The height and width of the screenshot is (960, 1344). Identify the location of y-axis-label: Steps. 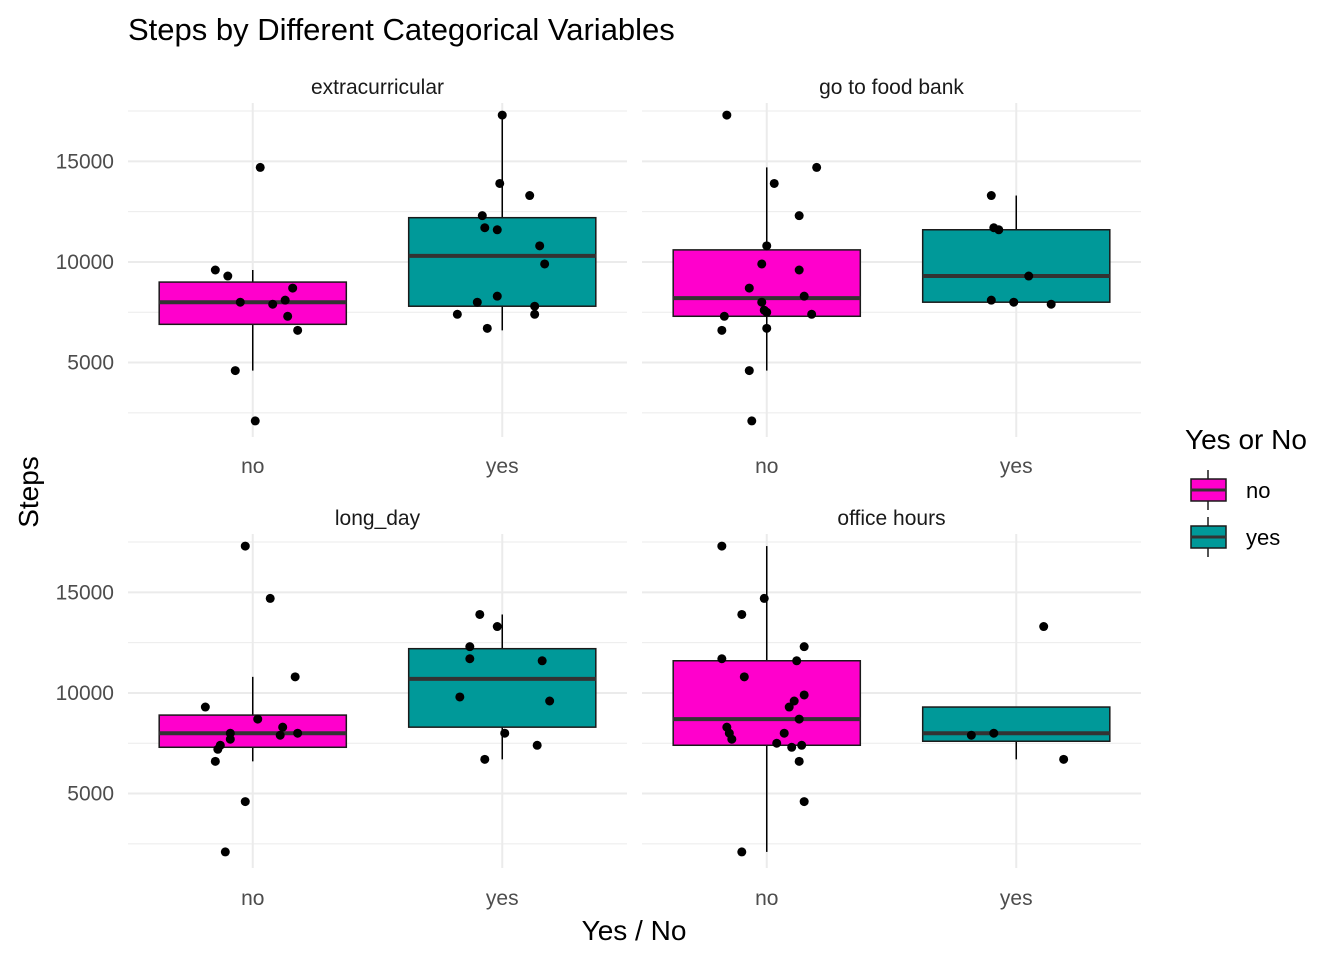
(28, 492).